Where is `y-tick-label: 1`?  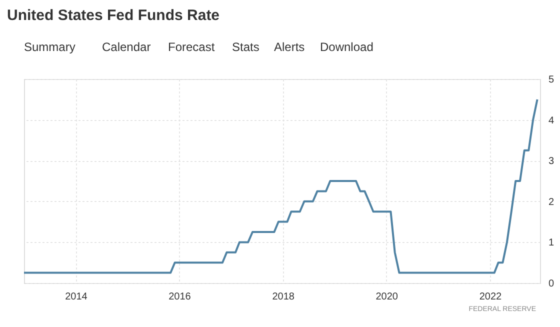 y-tick-label: 1 is located at coordinates (551, 243).